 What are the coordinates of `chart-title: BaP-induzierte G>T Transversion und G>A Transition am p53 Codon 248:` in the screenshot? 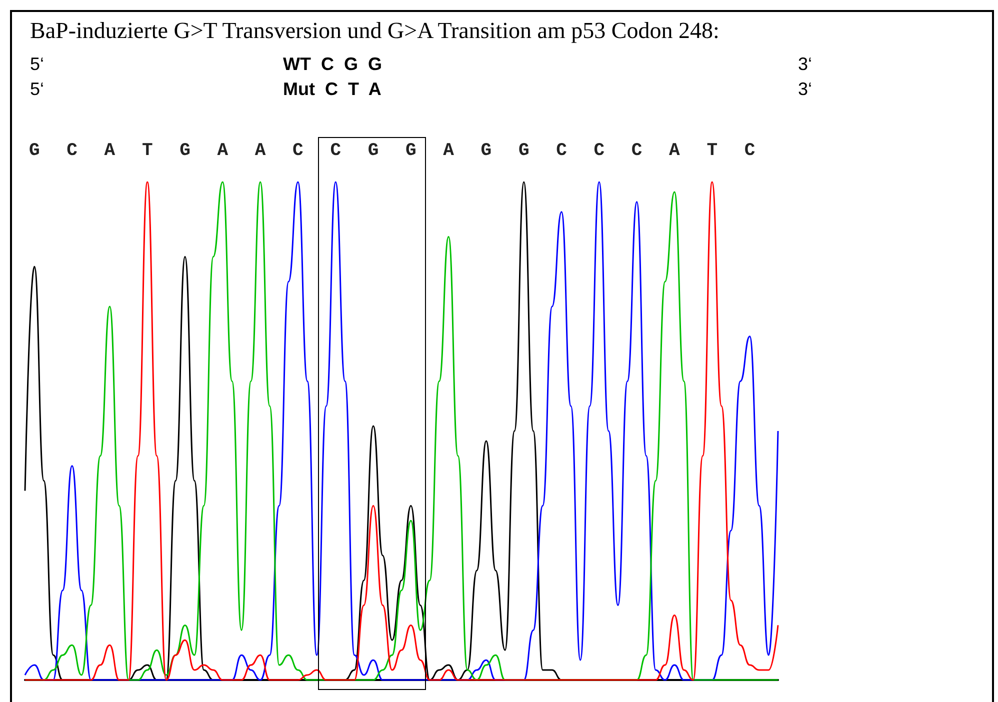 It's located at (375, 31).